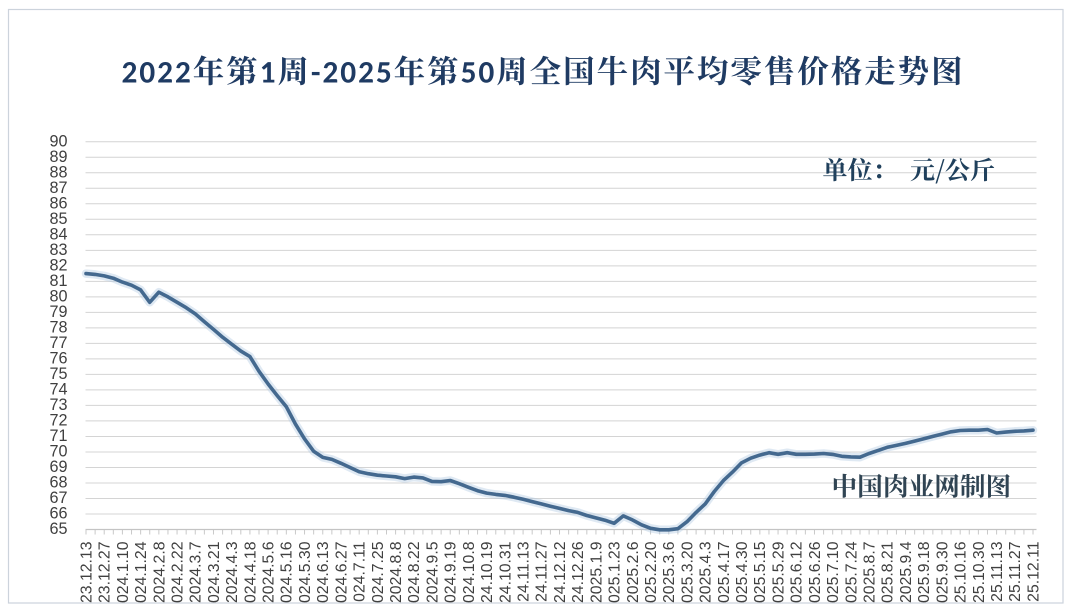  I want to click on svg-text: 2025.3.6, so click(669, 572).